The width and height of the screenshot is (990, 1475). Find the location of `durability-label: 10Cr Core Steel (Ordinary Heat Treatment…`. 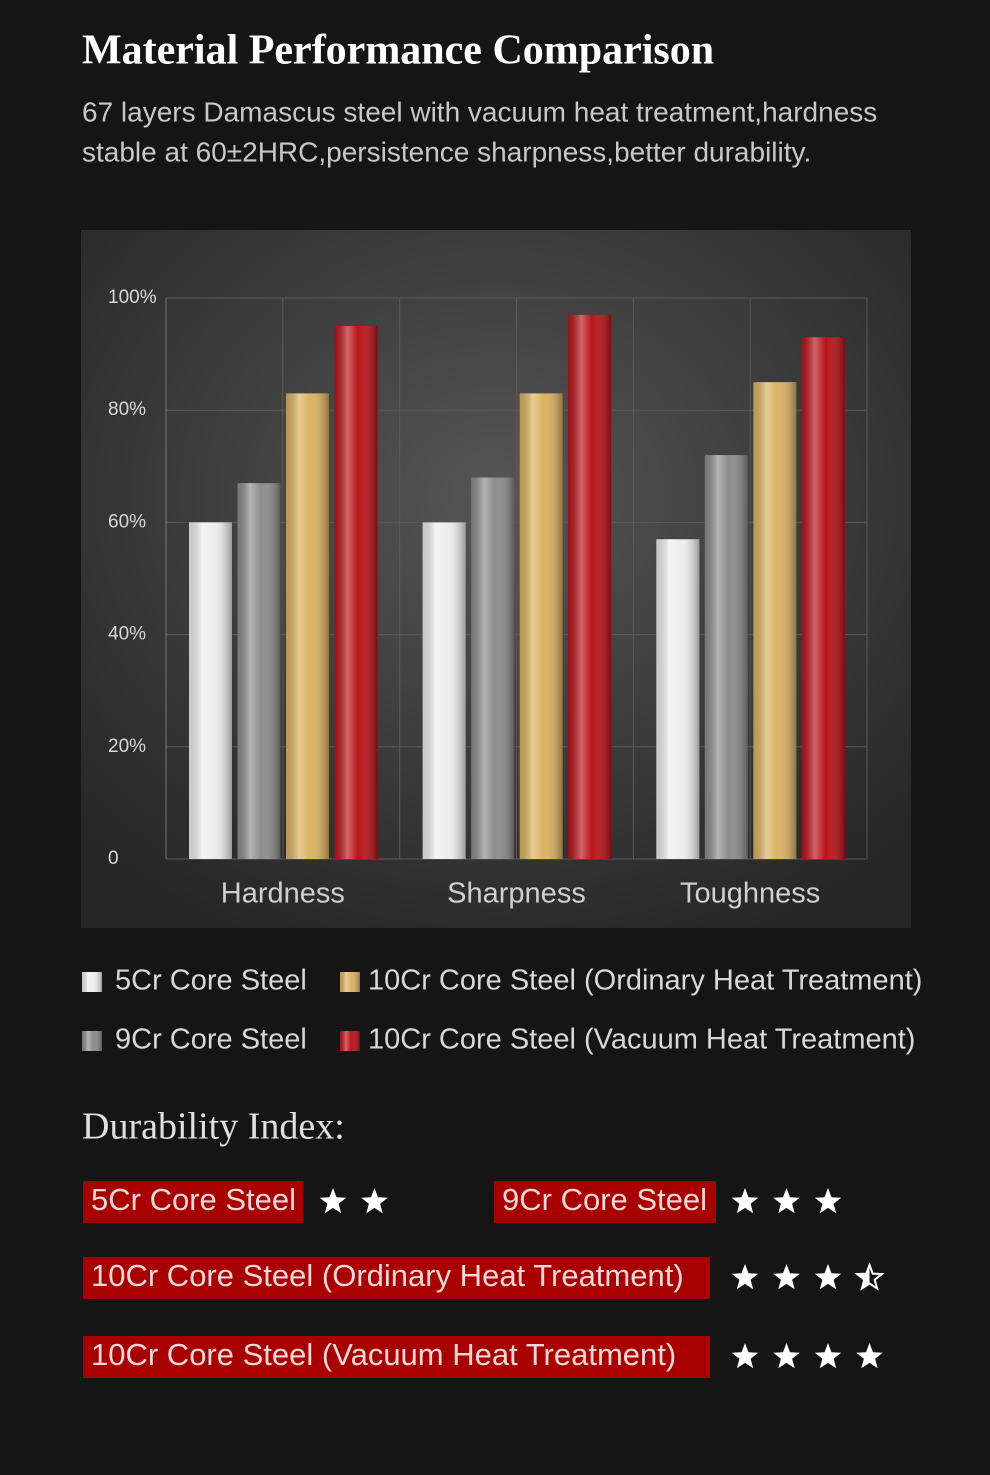

durability-label: 10Cr Core Steel (Ordinary Heat Treatment… is located at coordinates (387, 1275).